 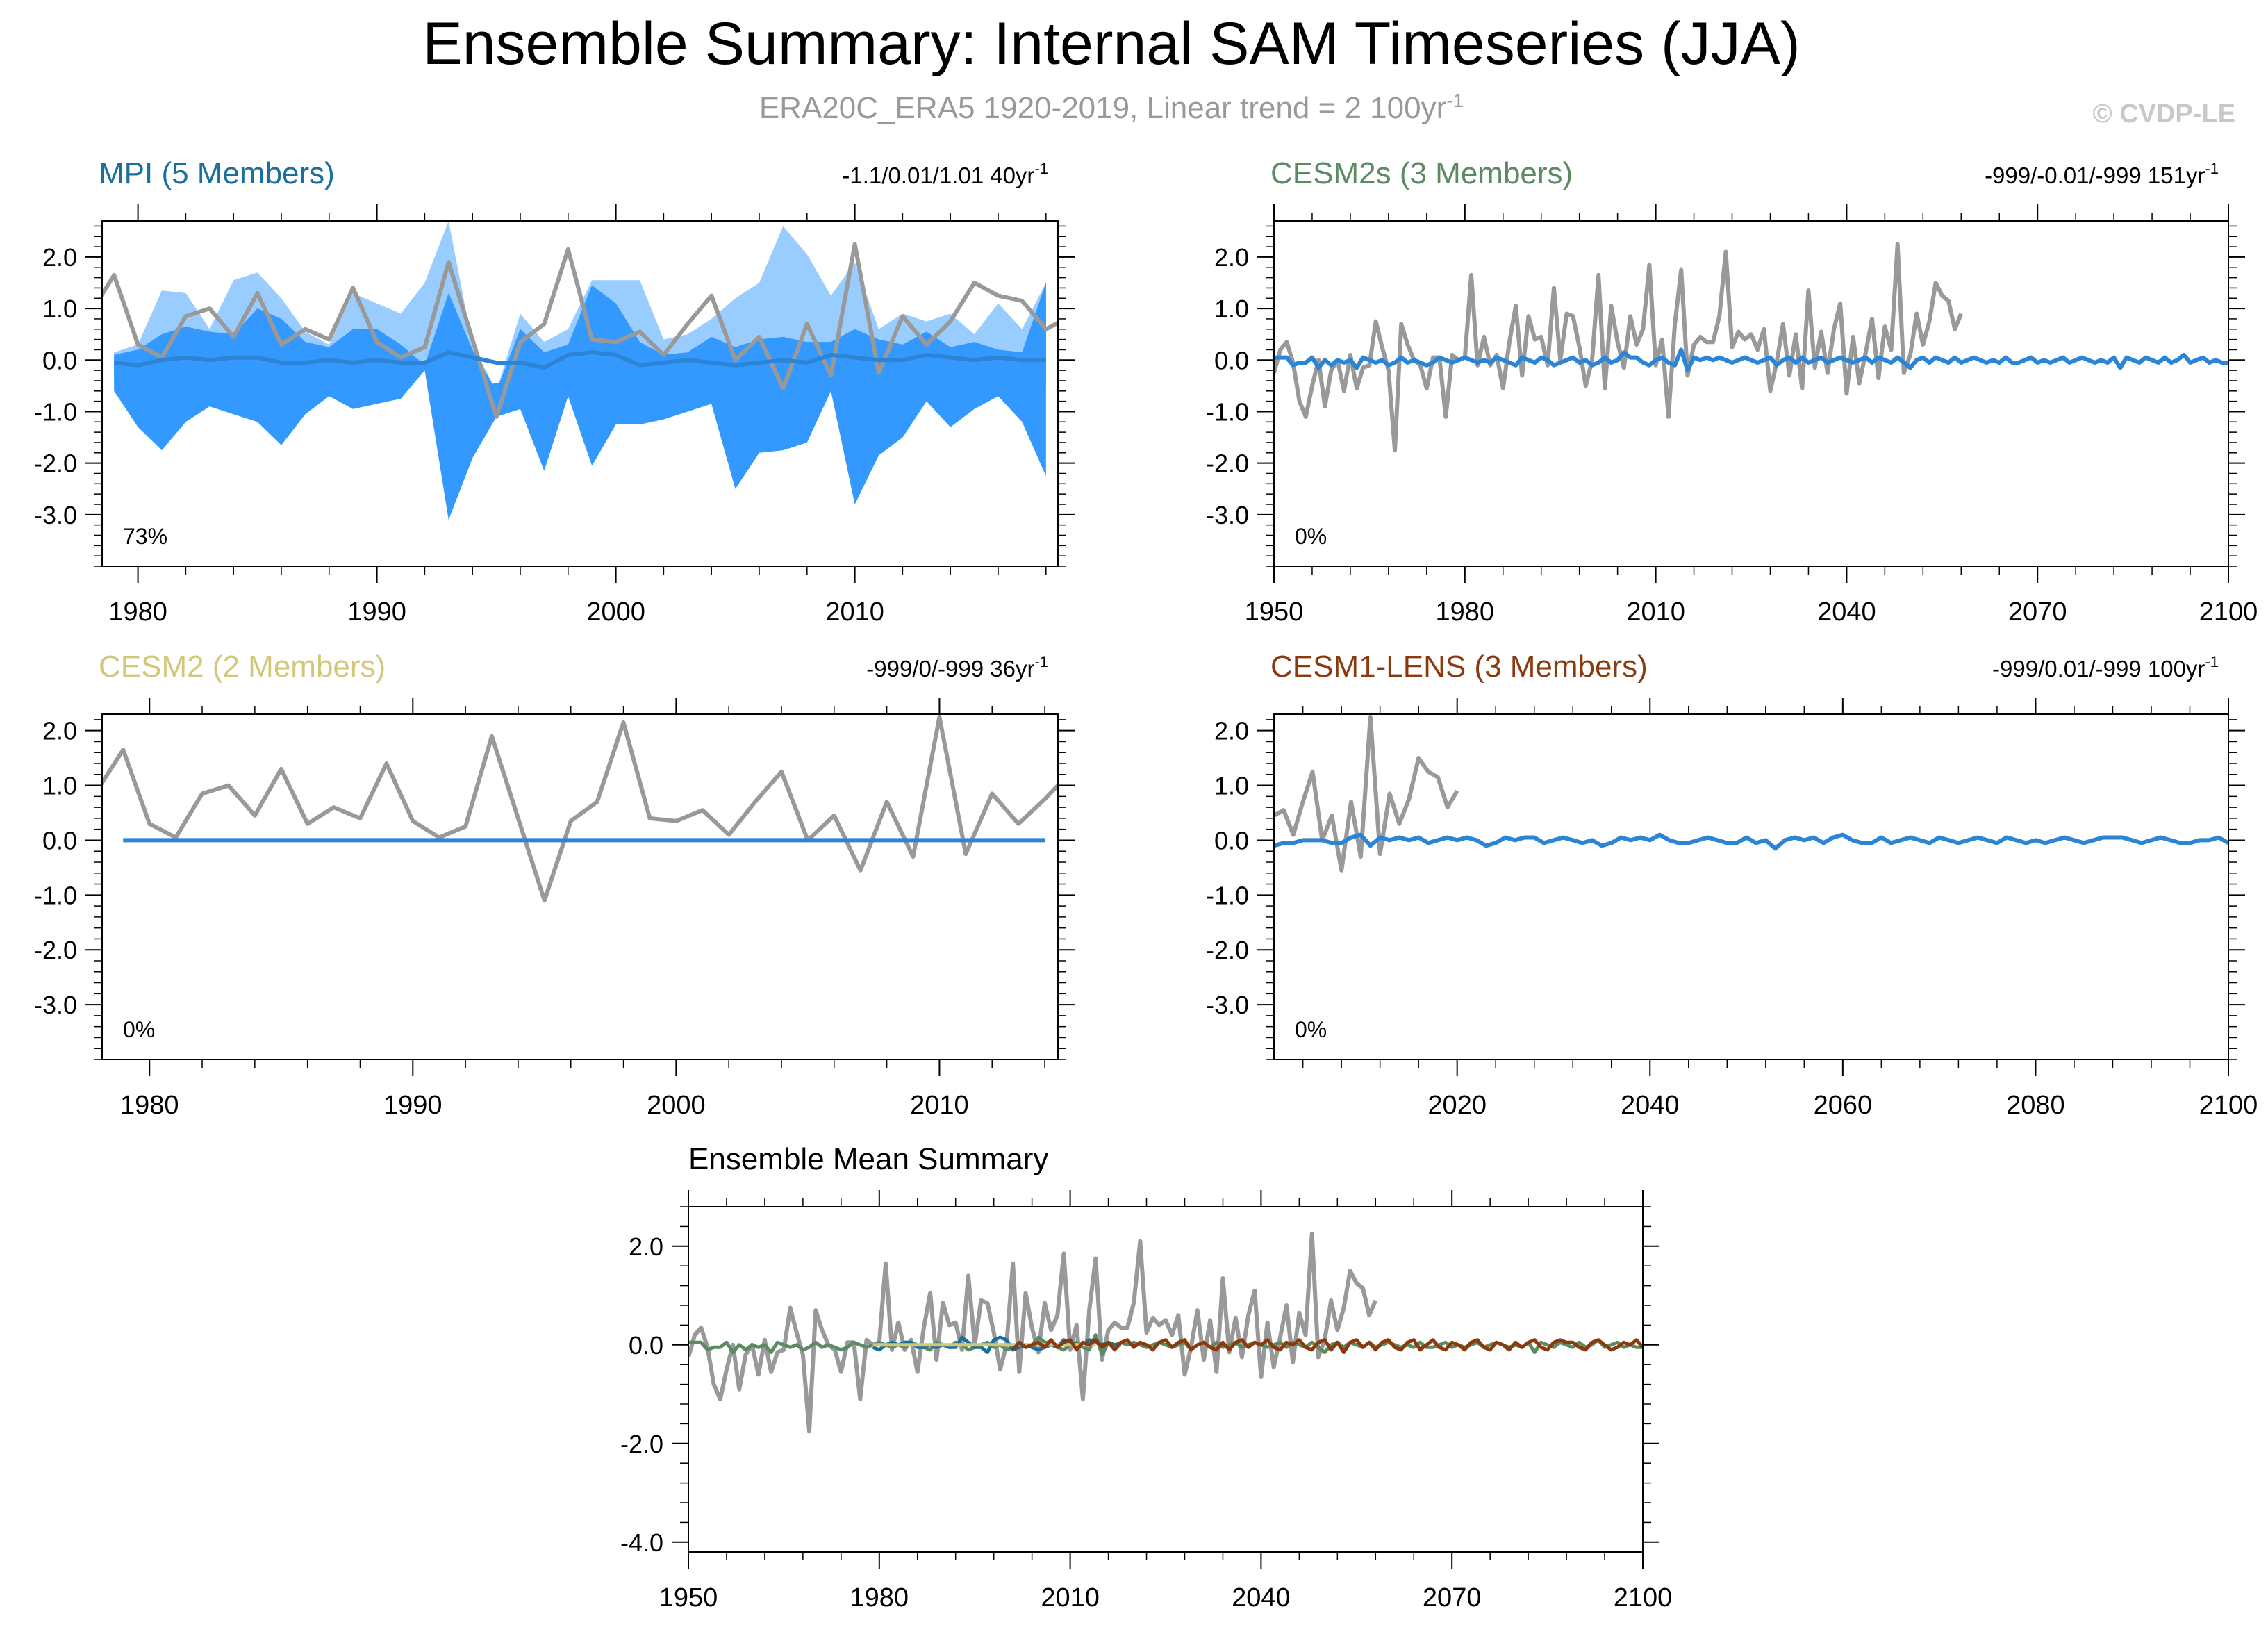 What do you see at coordinates (2098, 669) in the screenshot?
I see `stat-text: -999/0.01/-999 100yr` at bounding box center [2098, 669].